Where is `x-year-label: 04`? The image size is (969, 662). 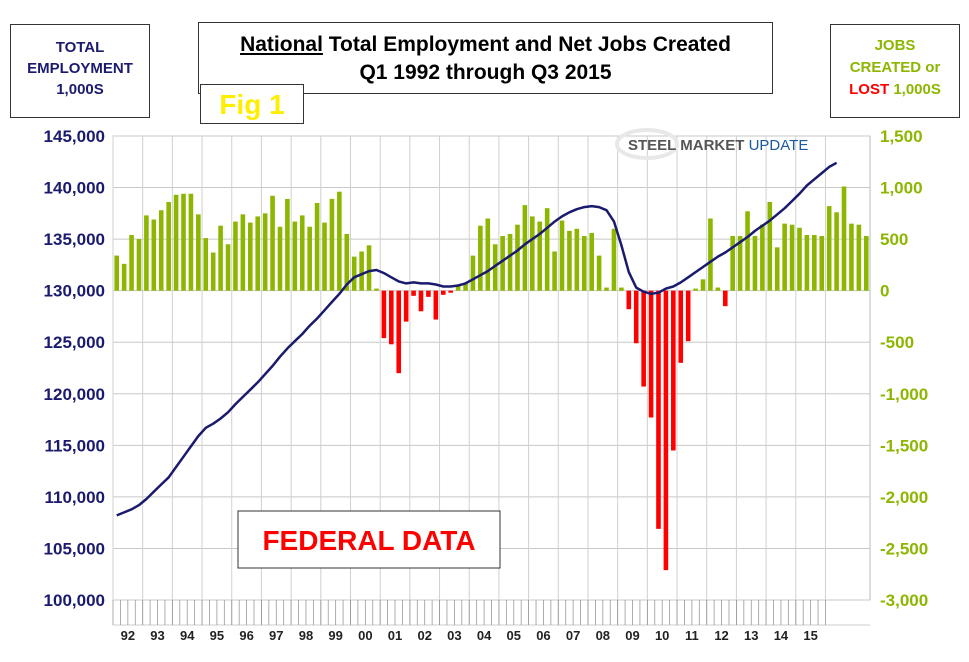 x-year-label: 04 is located at coordinates (484, 635).